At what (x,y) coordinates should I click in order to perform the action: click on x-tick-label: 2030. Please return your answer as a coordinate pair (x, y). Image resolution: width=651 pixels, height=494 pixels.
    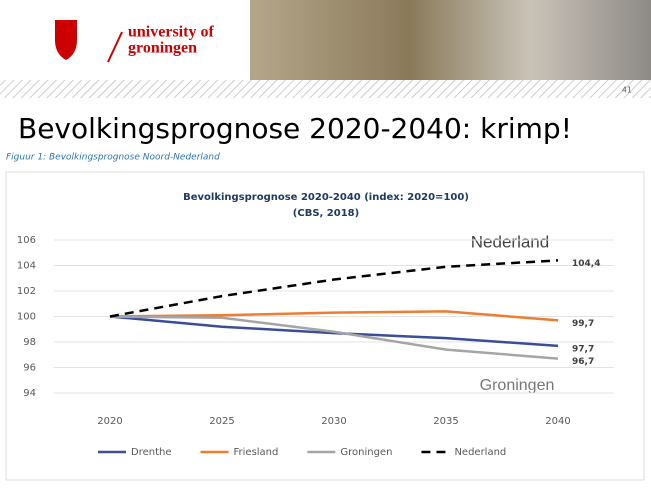
    Looking at the image, I should click on (333, 421).